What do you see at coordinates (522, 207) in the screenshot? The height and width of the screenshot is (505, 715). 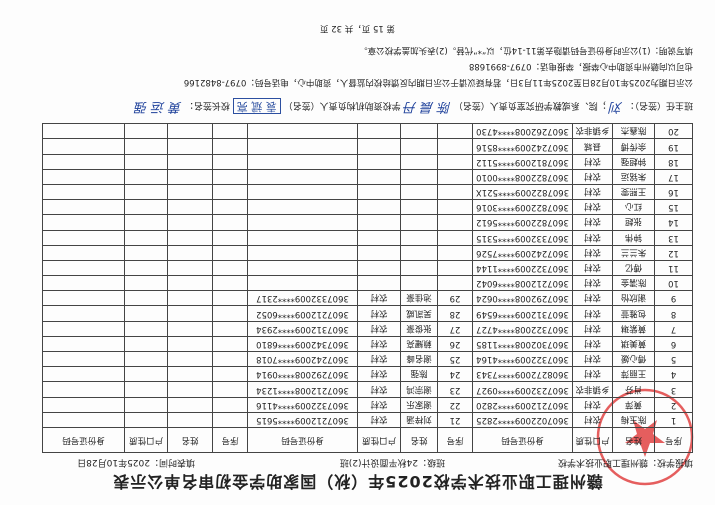 I see `id-number: 360782​2009****3016` at bounding box center [522, 207].